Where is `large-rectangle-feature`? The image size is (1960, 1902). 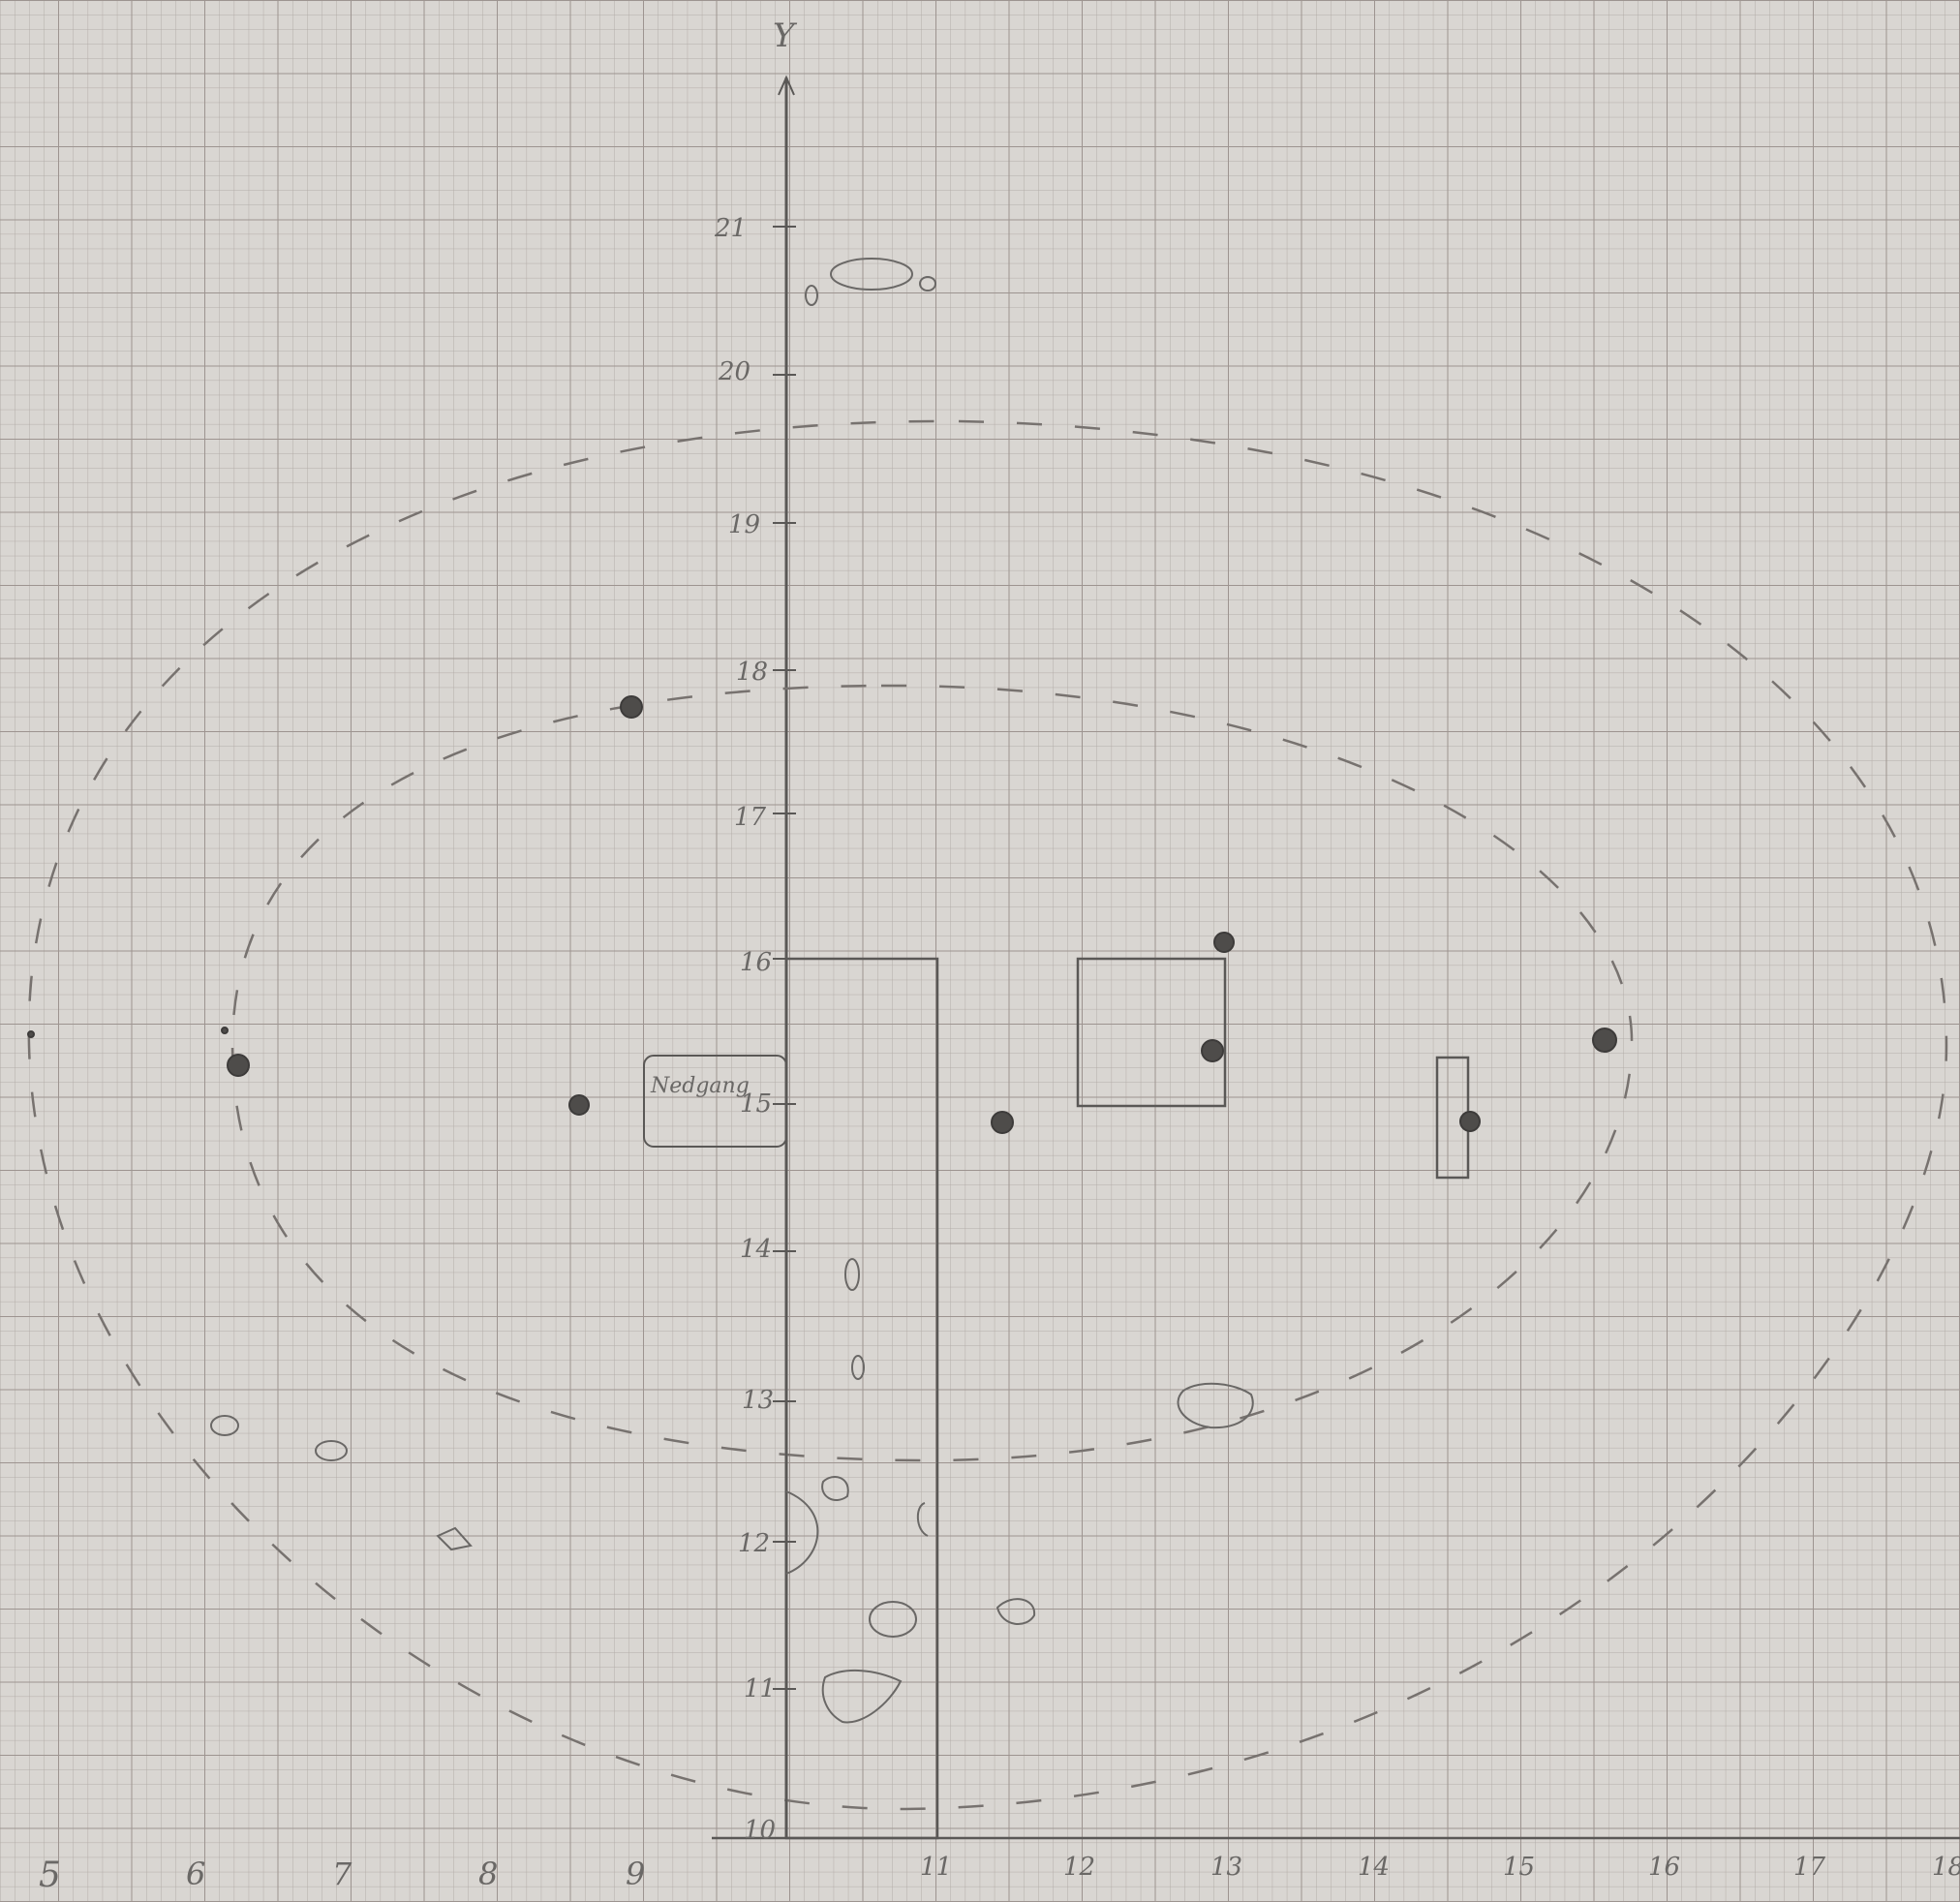 large-rectangle-feature is located at coordinates (861, 1398).